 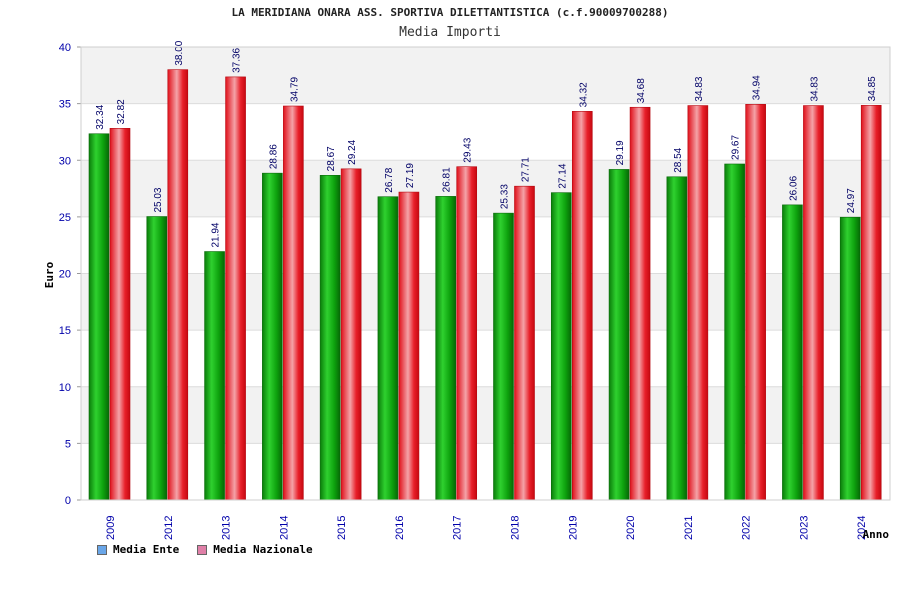 What do you see at coordinates (202, 549) in the screenshot?
I see `legend-swatch-nazionale` at bounding box center [202, 549].